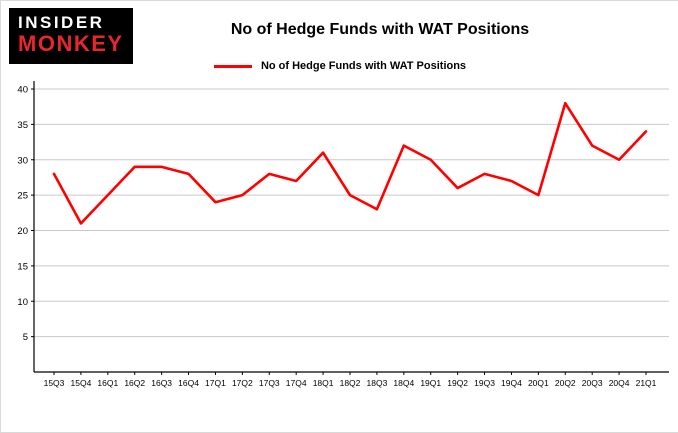  I want to click on x-tick-label: 19Q2, so click(457, 383).